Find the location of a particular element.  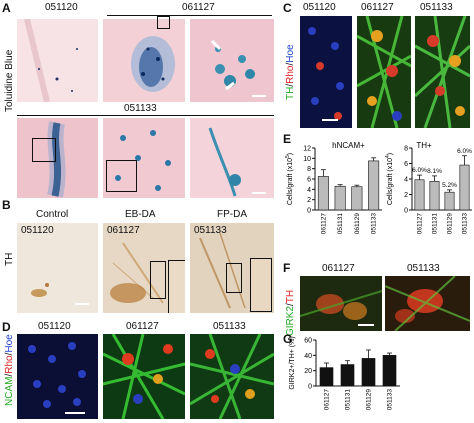

panel-b-stain-label: TH is located at coordinates (9, 259).